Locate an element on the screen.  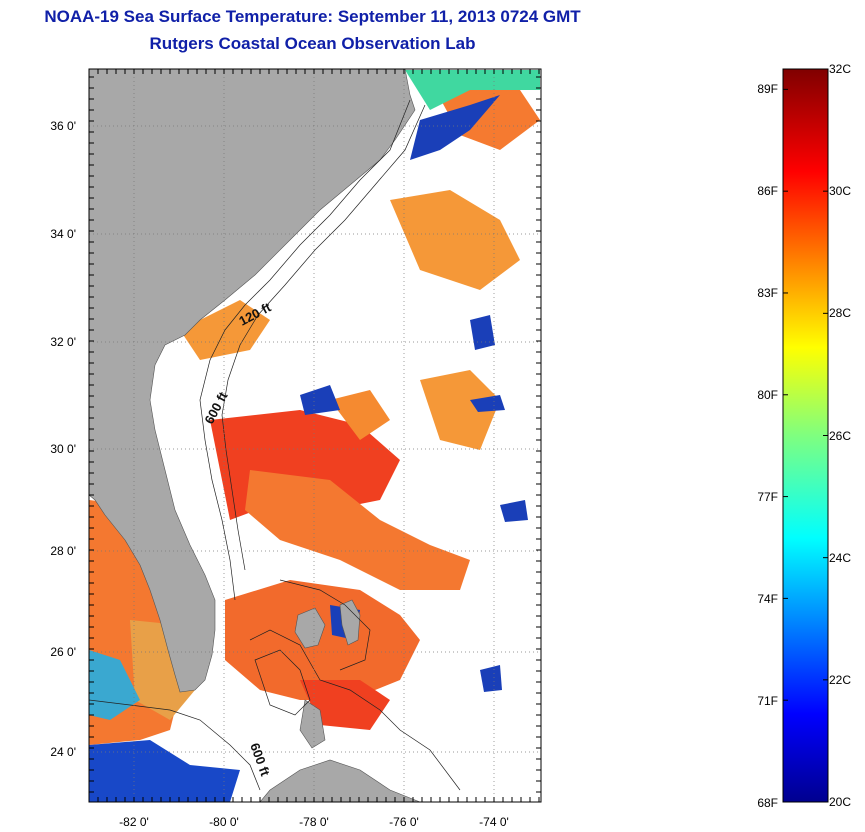
colorbar-label-86f: 86F is located at coordinates (767, 191).